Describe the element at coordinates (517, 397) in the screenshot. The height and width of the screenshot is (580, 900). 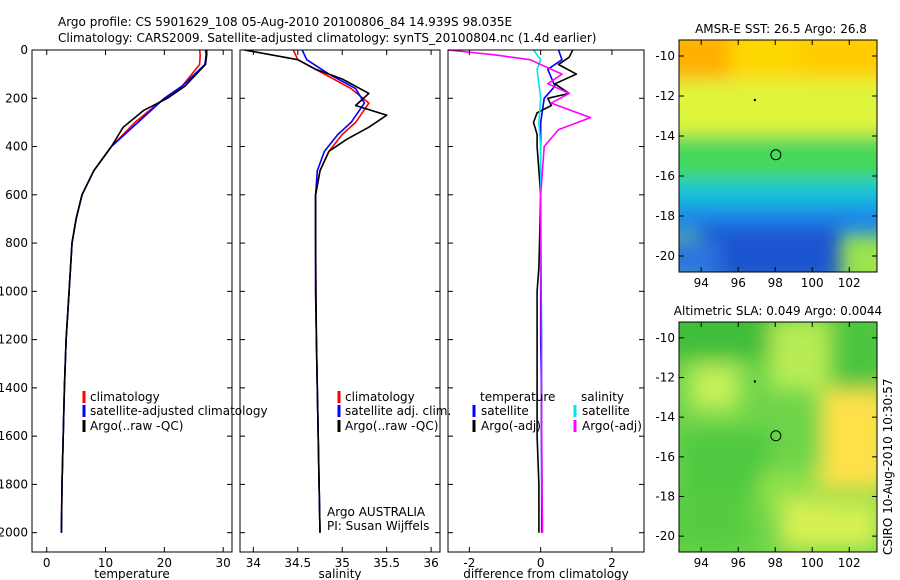
I see `legend-header-temperature: temperature` at that location.